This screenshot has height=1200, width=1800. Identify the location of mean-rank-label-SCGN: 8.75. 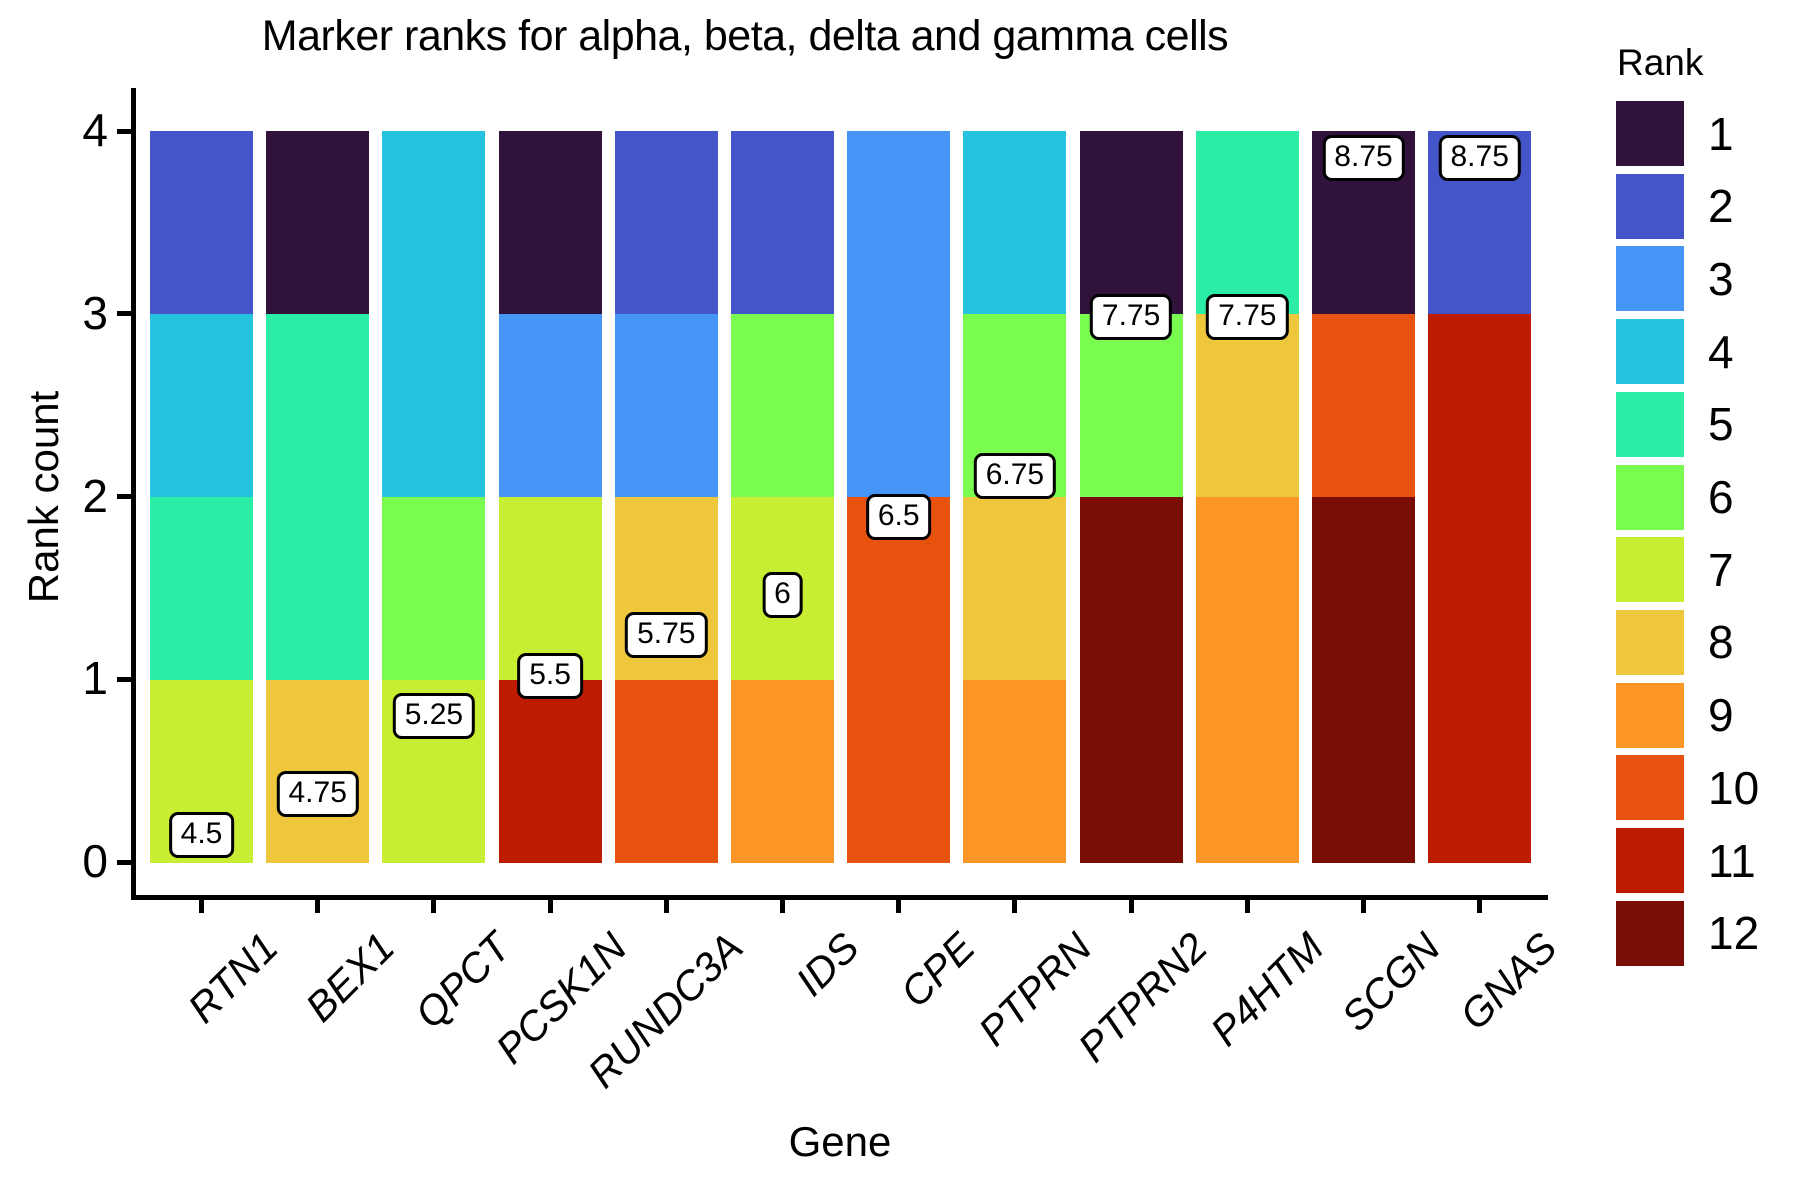
(1363, 158).